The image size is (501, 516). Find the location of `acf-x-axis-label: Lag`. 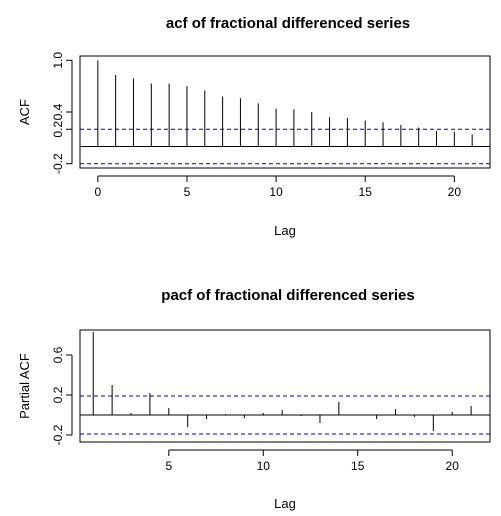

acf-x-axis-label: Lag is located at coordinates (285, 230).